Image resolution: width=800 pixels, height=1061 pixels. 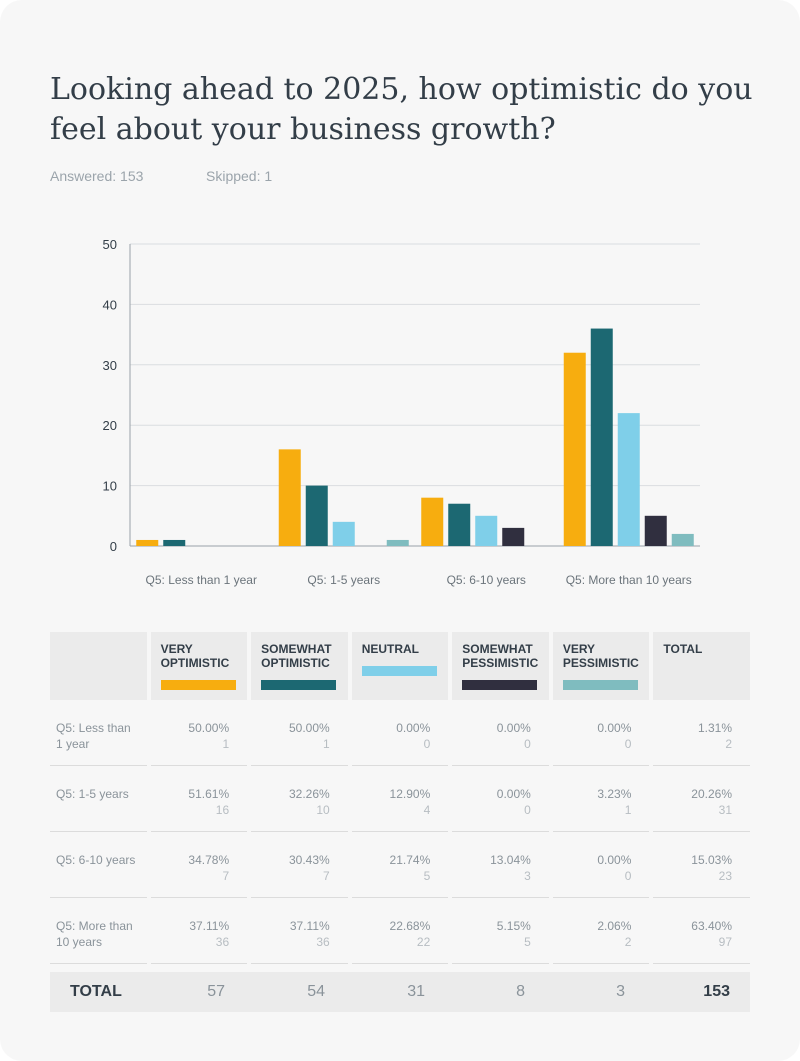 I want to click on table-cell: 1.31% 2, so click(x=701, y=733).